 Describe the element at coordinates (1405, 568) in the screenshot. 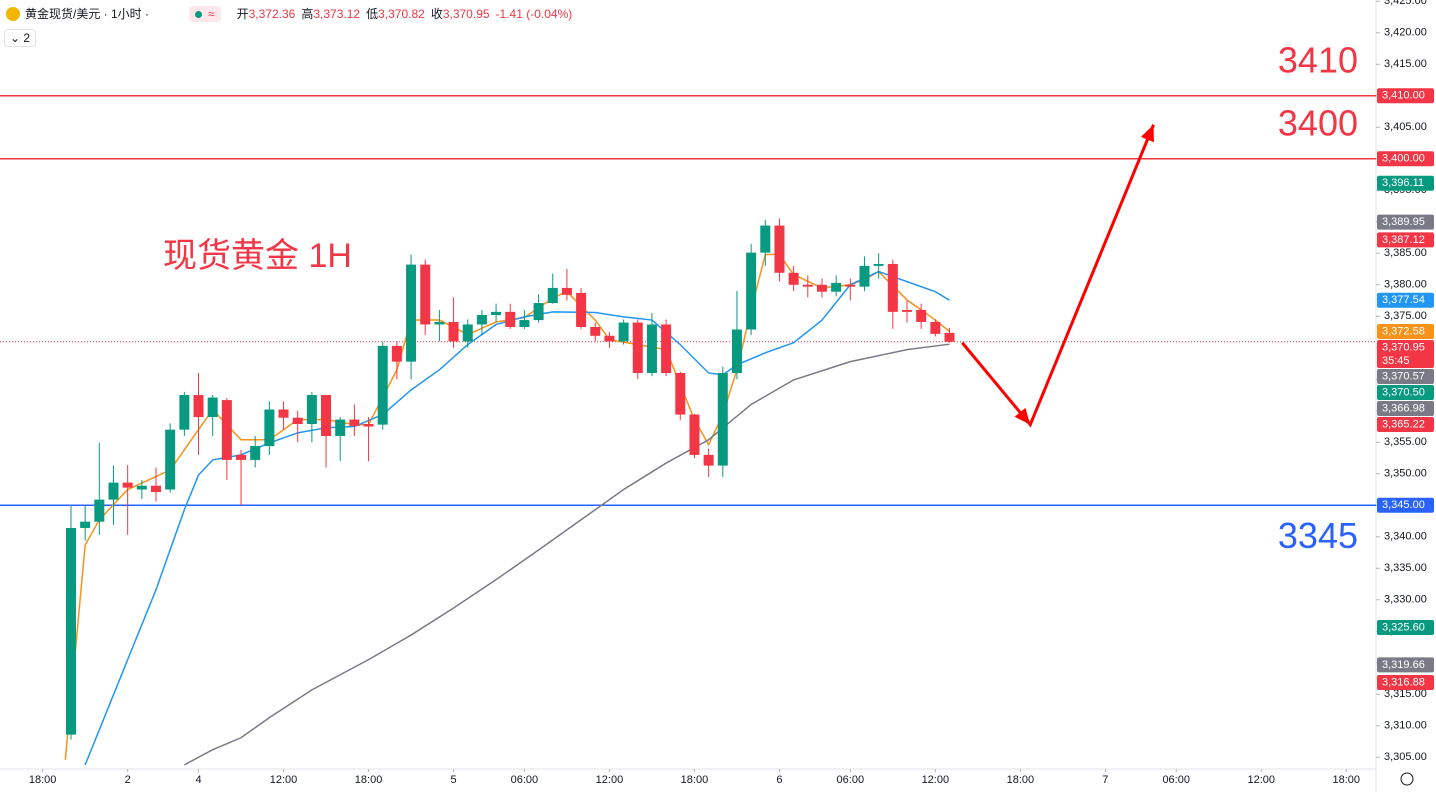

I see `y-tick-label: 3,335.00` at that location.